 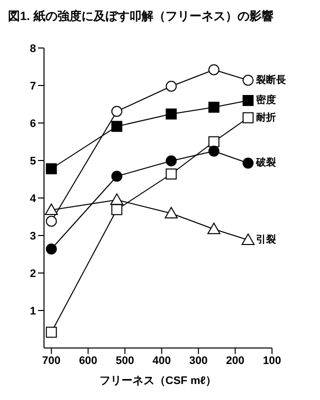 What do you see at coordinates (88, 360) in the screenshot?
I see `x-tick-label: 600` at bounding box center [88, 360].